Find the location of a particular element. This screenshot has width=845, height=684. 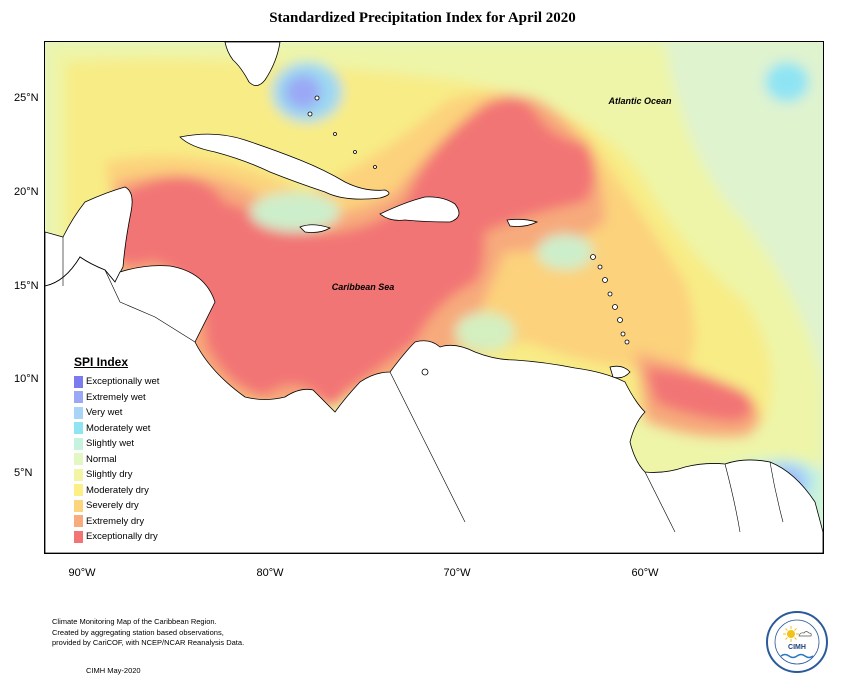

footer-credit: CIMH May-2020 is located at coordinates (113, 670).